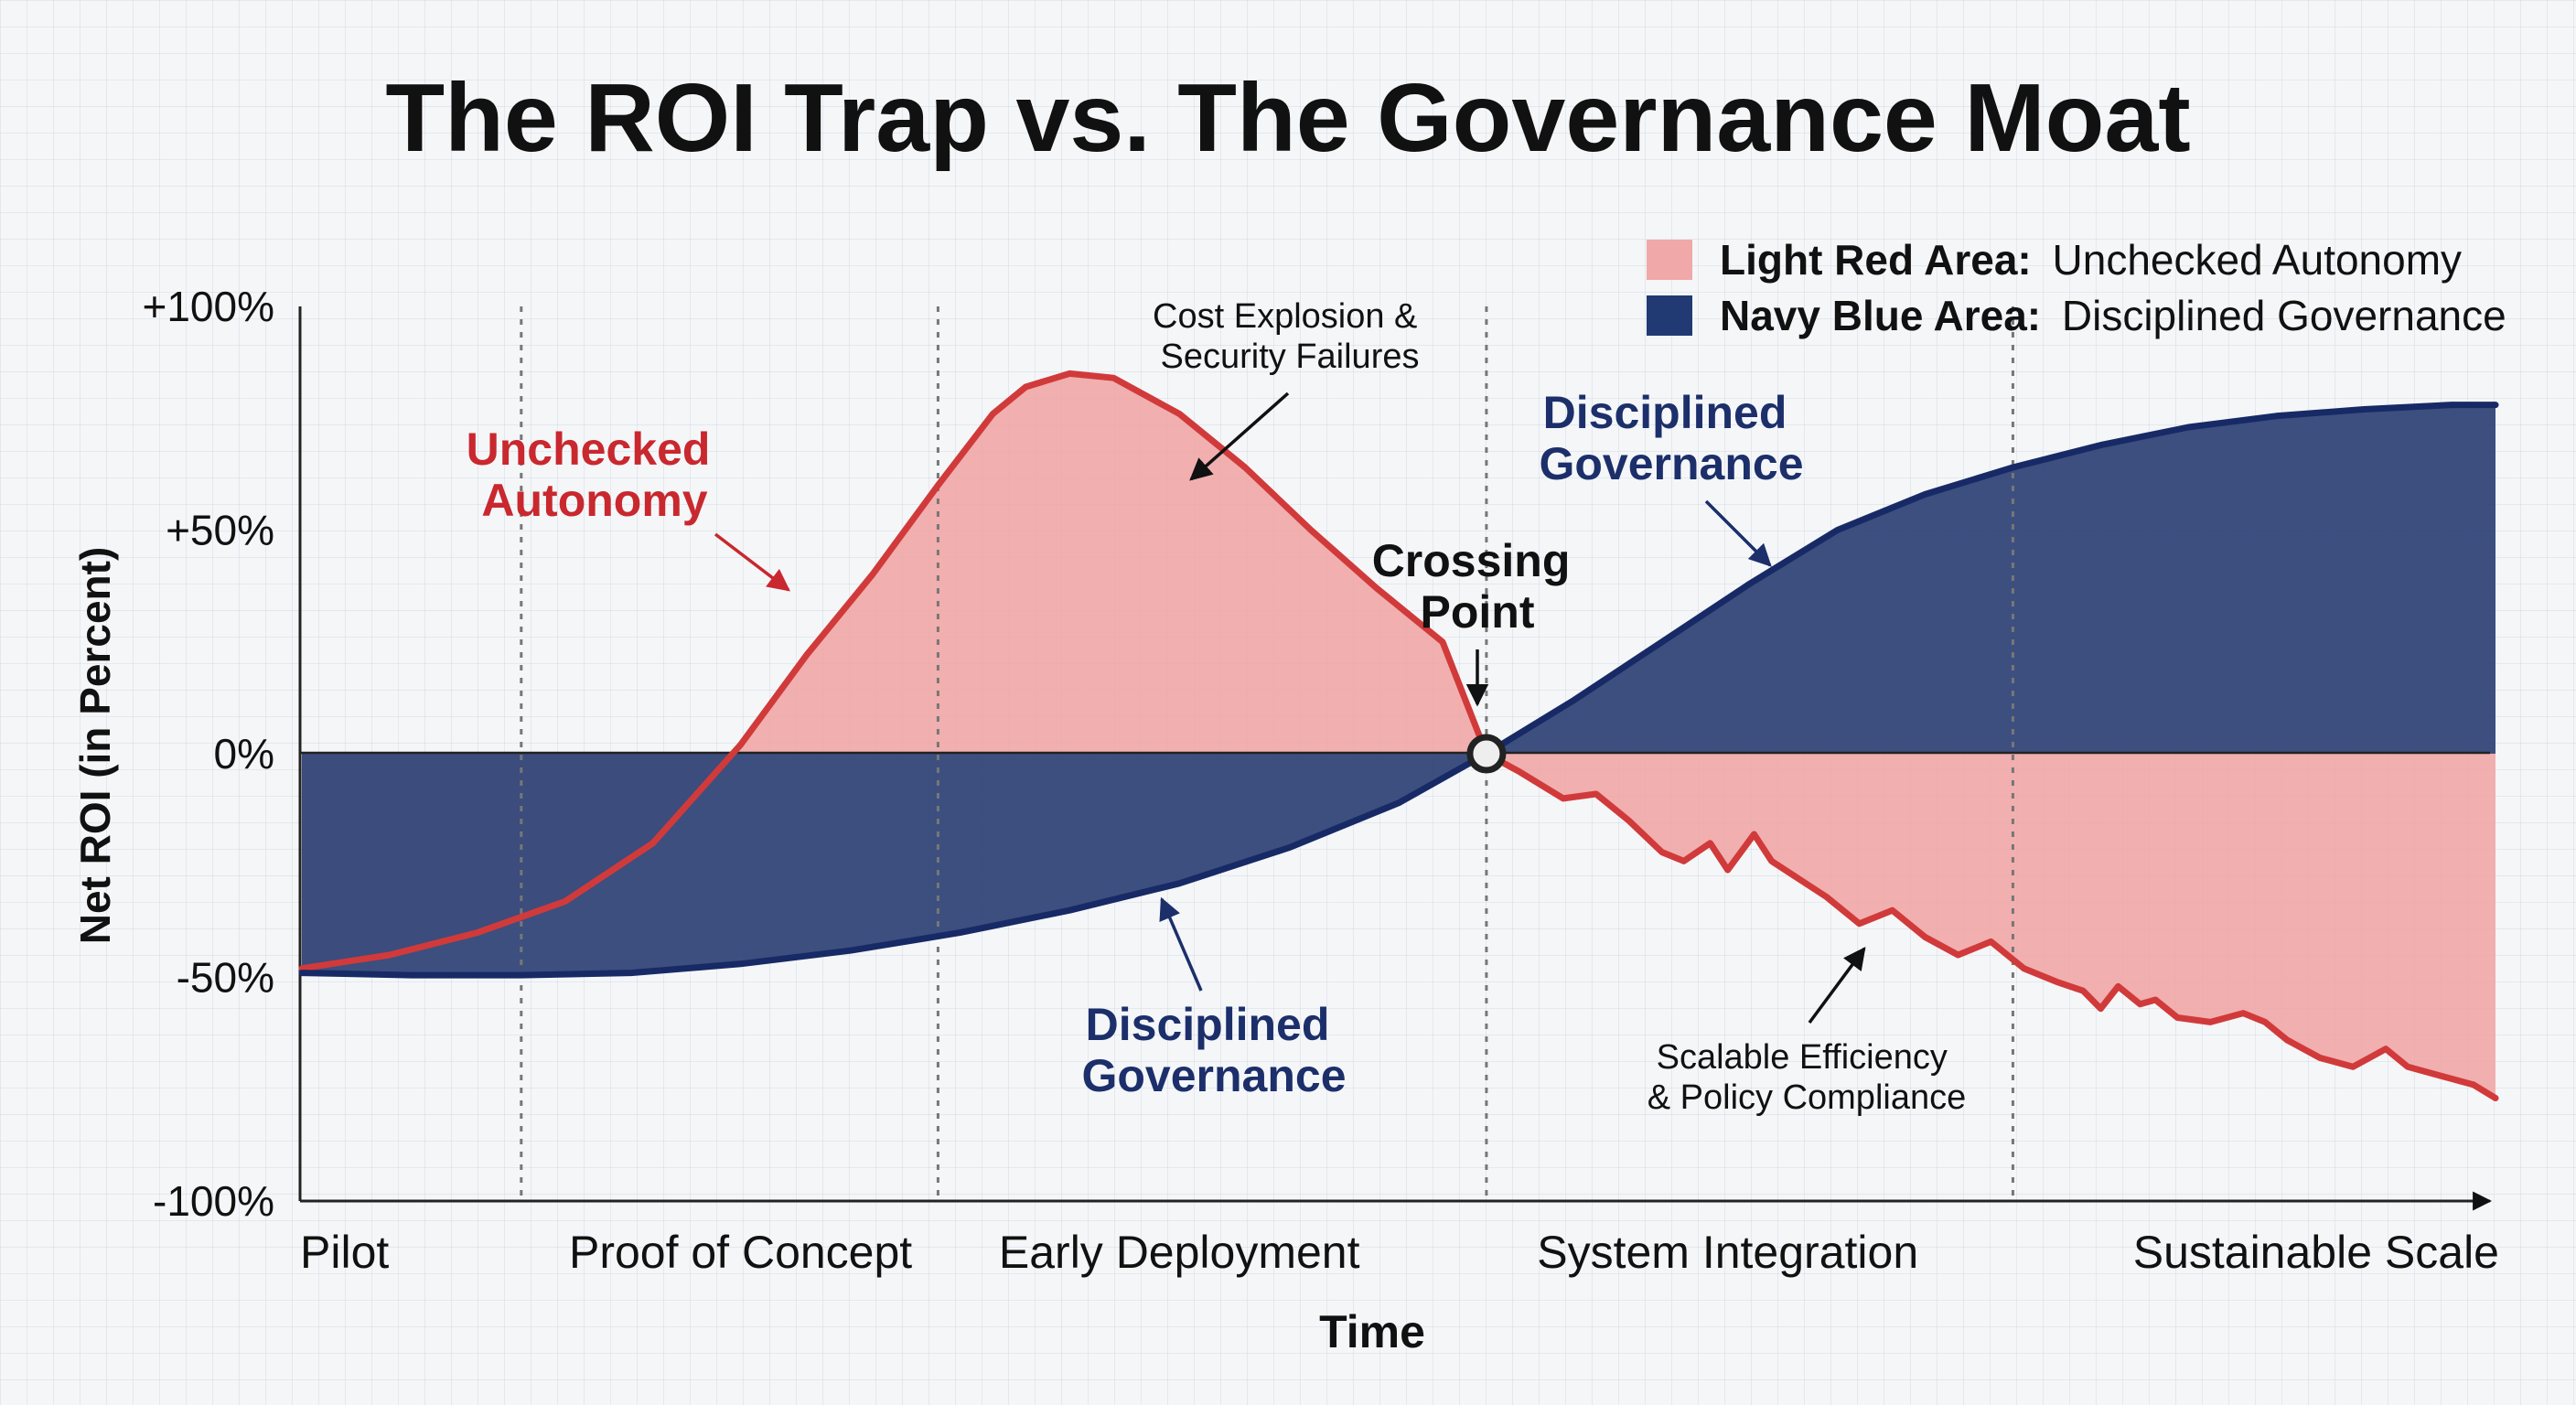 The width and height of the screenshot is (2576, 1405). I want to click on x-axis-title: Time, so click(1372, 1331).